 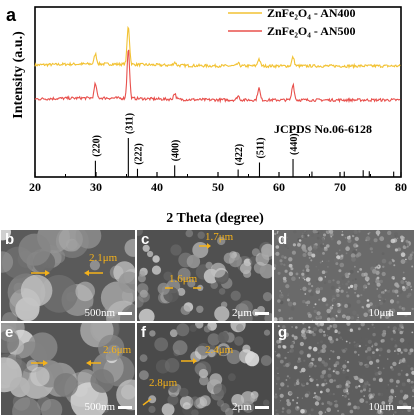 I want to click on hkl-label: (511), so click(x=260, y=147).